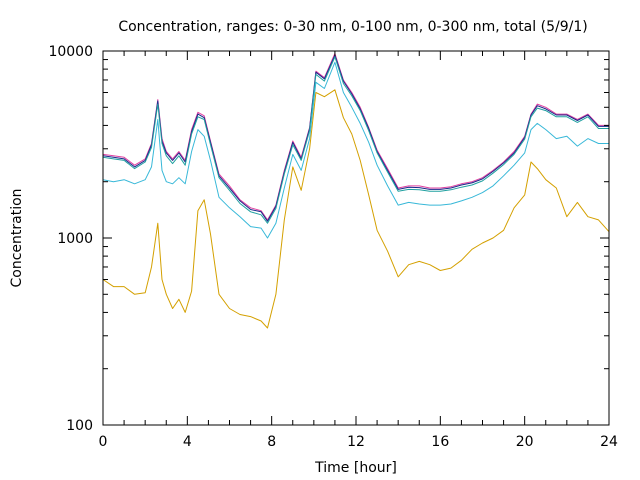 This screenshot has height=480, width=640. Describe the element at coordinates (103, 442) in the screenshot. I see `x-tick-label: 0` at that location.